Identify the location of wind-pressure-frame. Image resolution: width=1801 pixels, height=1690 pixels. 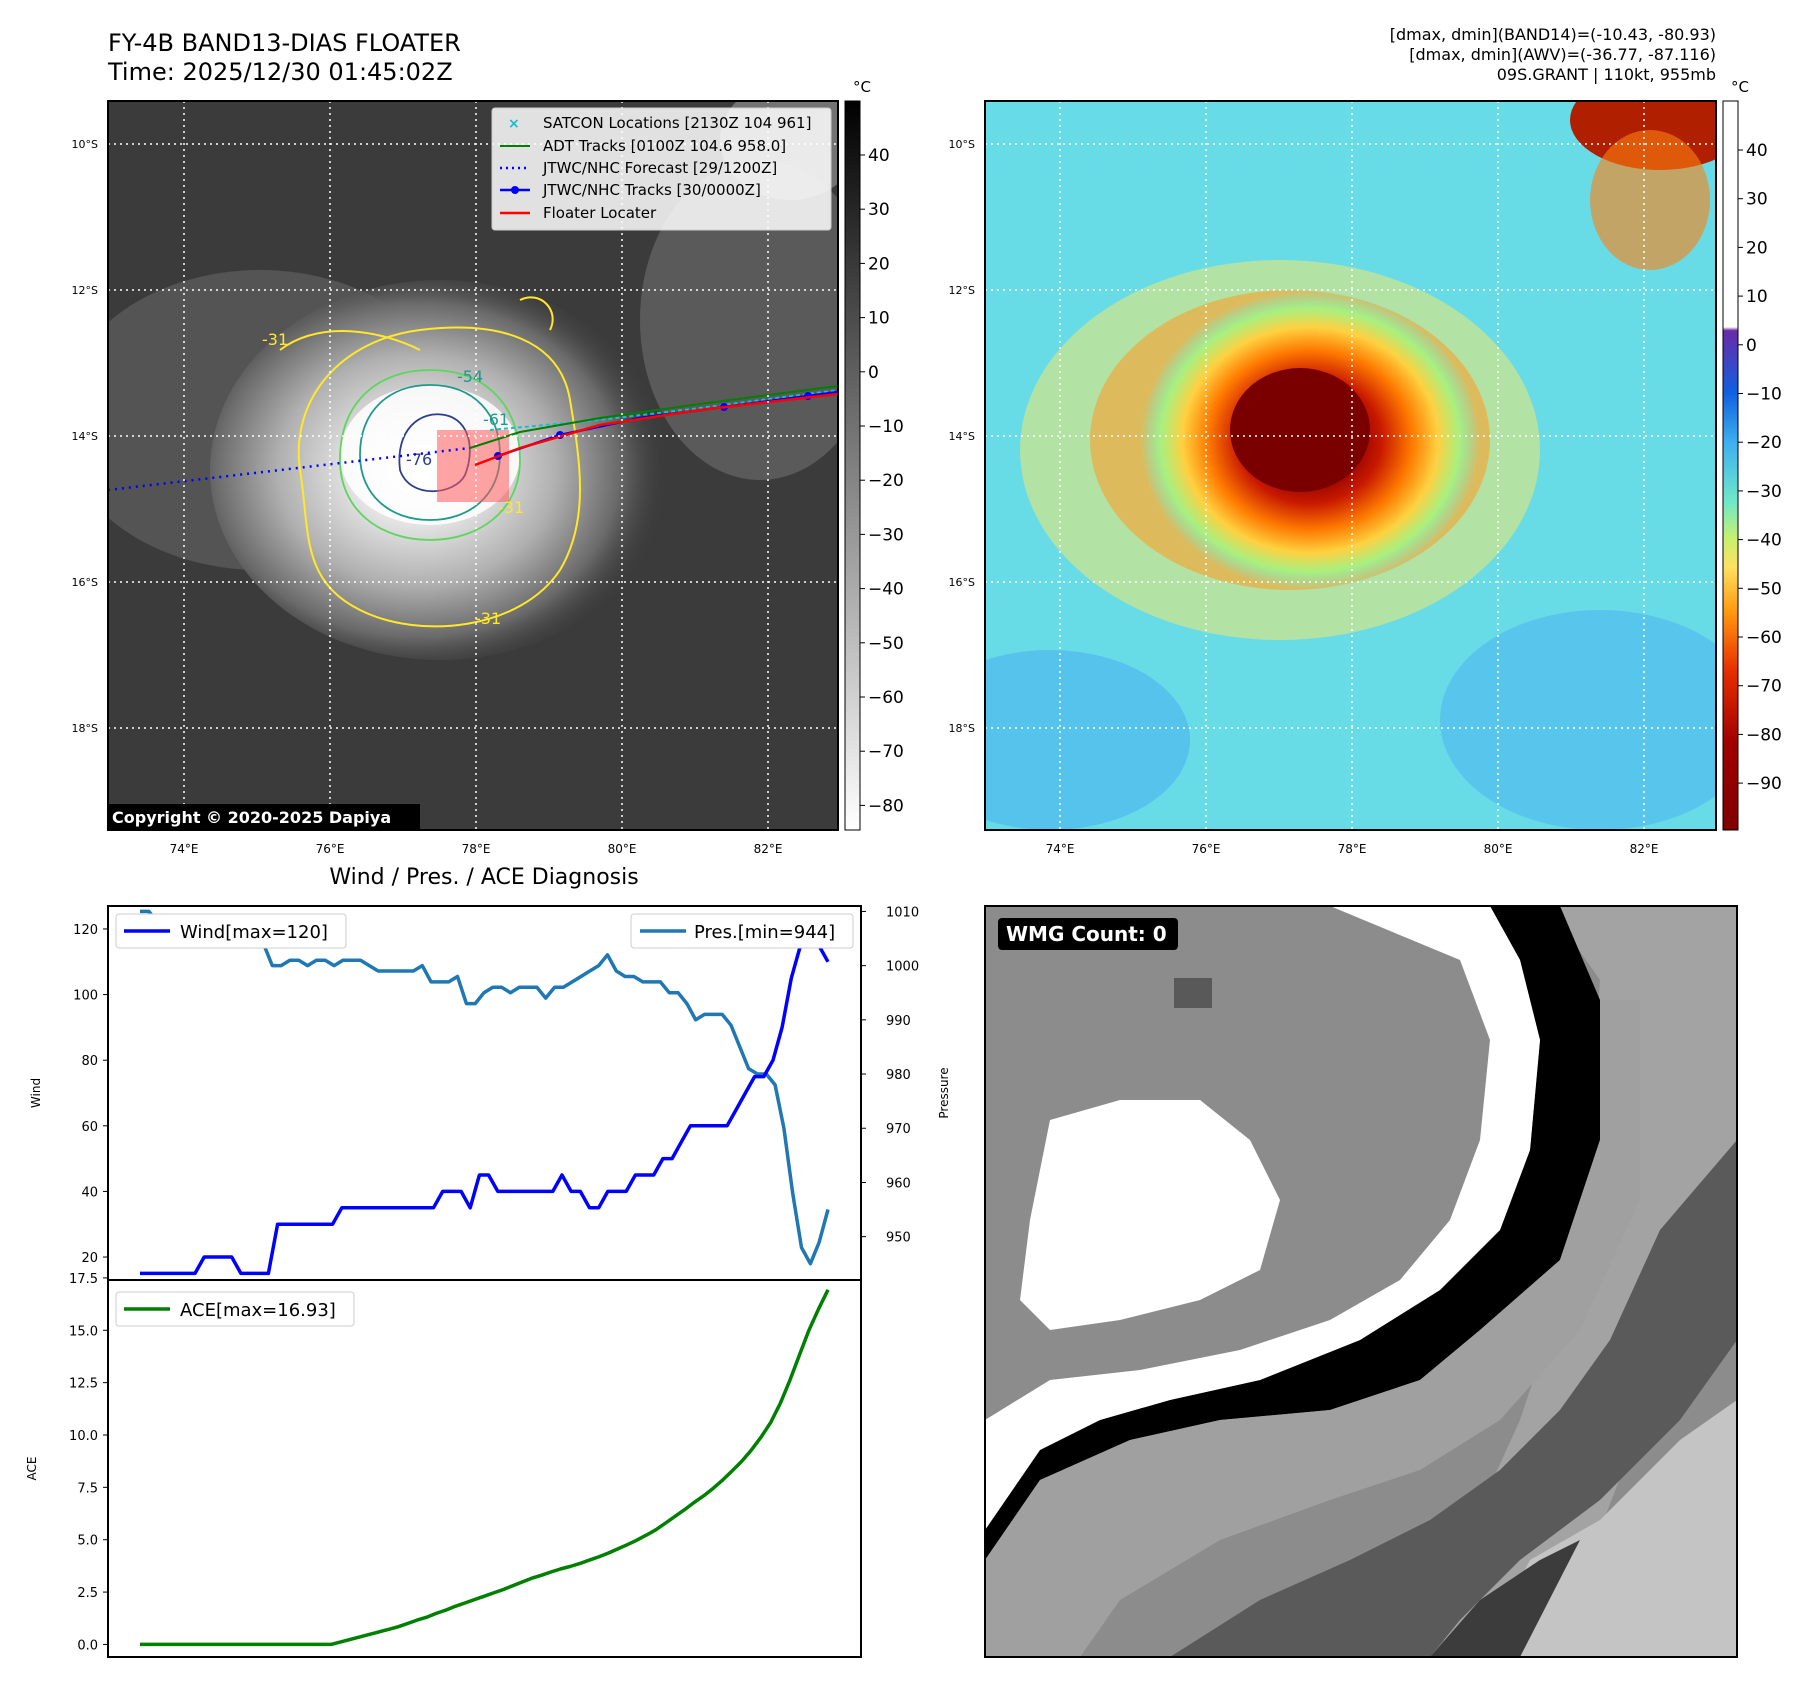
(484, 1093).